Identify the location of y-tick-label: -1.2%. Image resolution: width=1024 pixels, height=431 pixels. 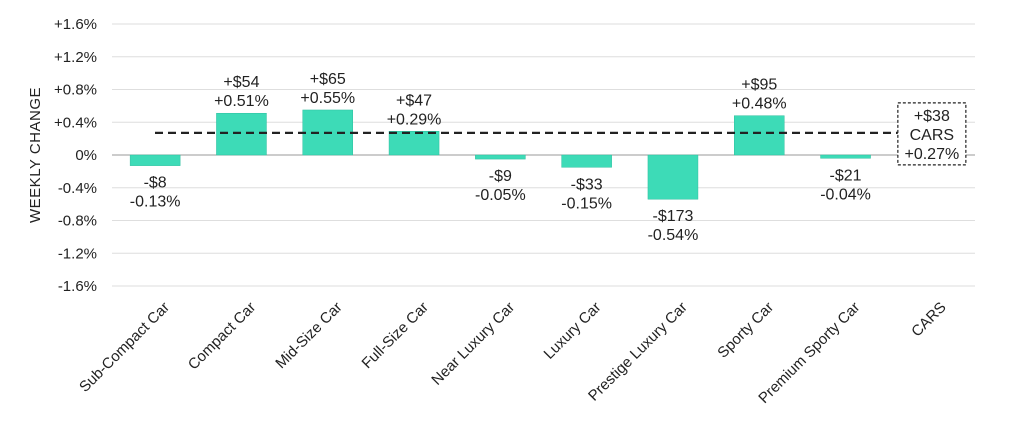
(77, 253).